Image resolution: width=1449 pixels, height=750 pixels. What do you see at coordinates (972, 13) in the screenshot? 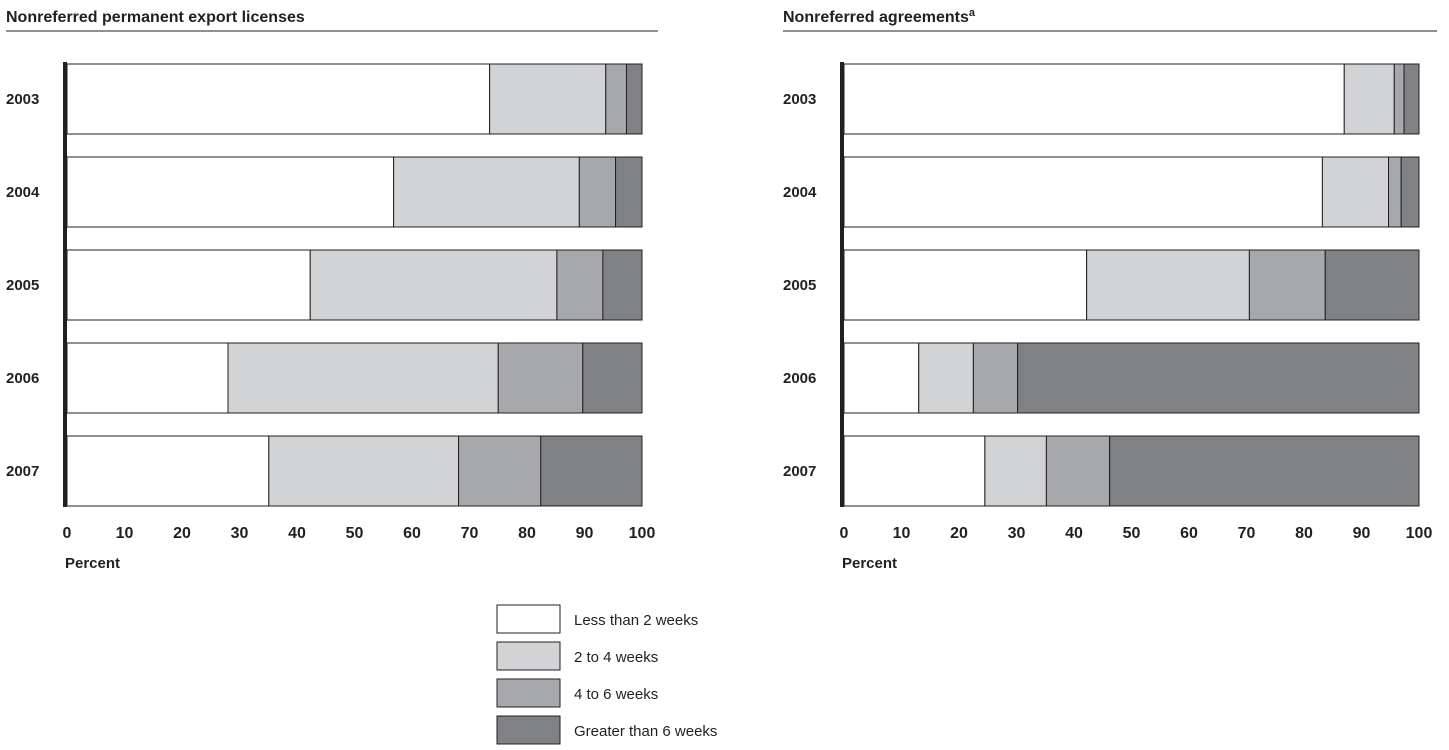
I see `chart-title-superscript: a` at bounding box center [972, 13].